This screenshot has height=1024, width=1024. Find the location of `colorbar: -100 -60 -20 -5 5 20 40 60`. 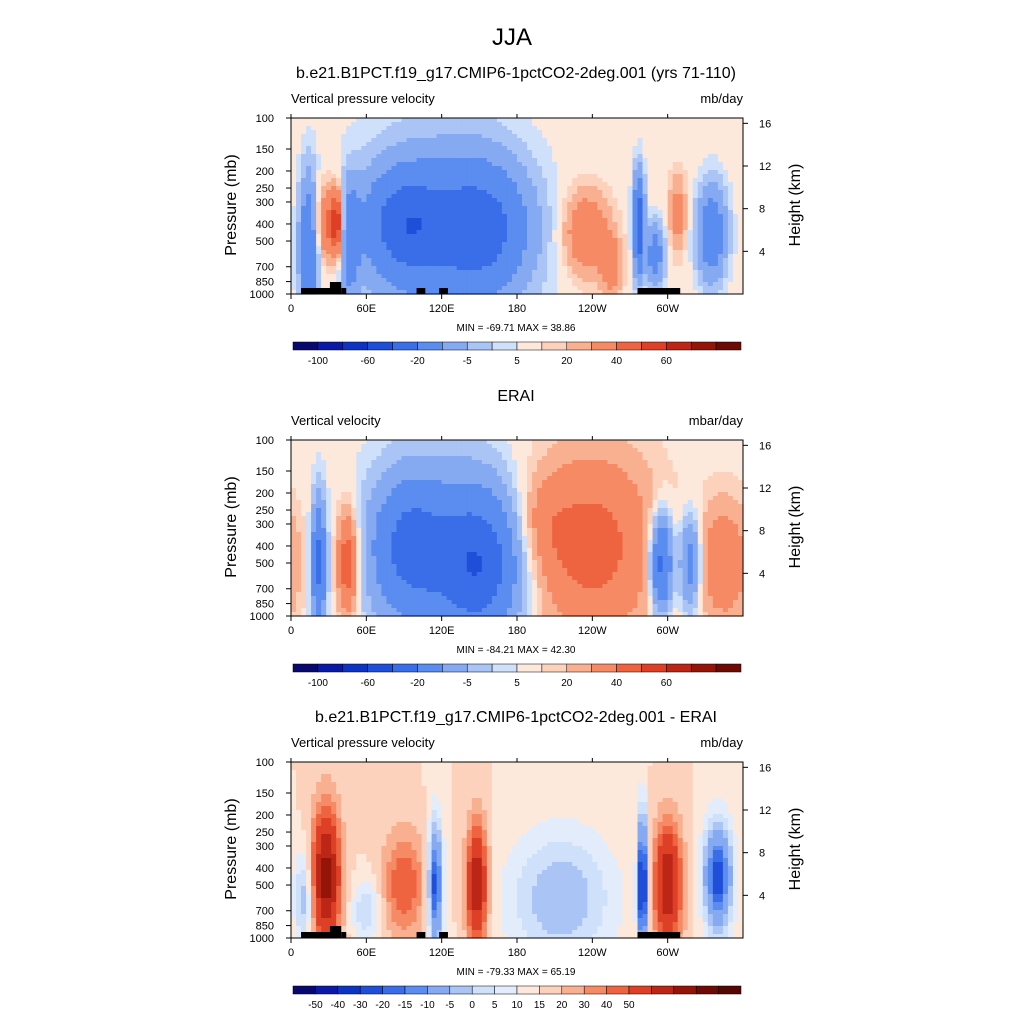

colorbar: -100 -60 -20 -5 5 20 40 60 is located at coordinates (517, 354).